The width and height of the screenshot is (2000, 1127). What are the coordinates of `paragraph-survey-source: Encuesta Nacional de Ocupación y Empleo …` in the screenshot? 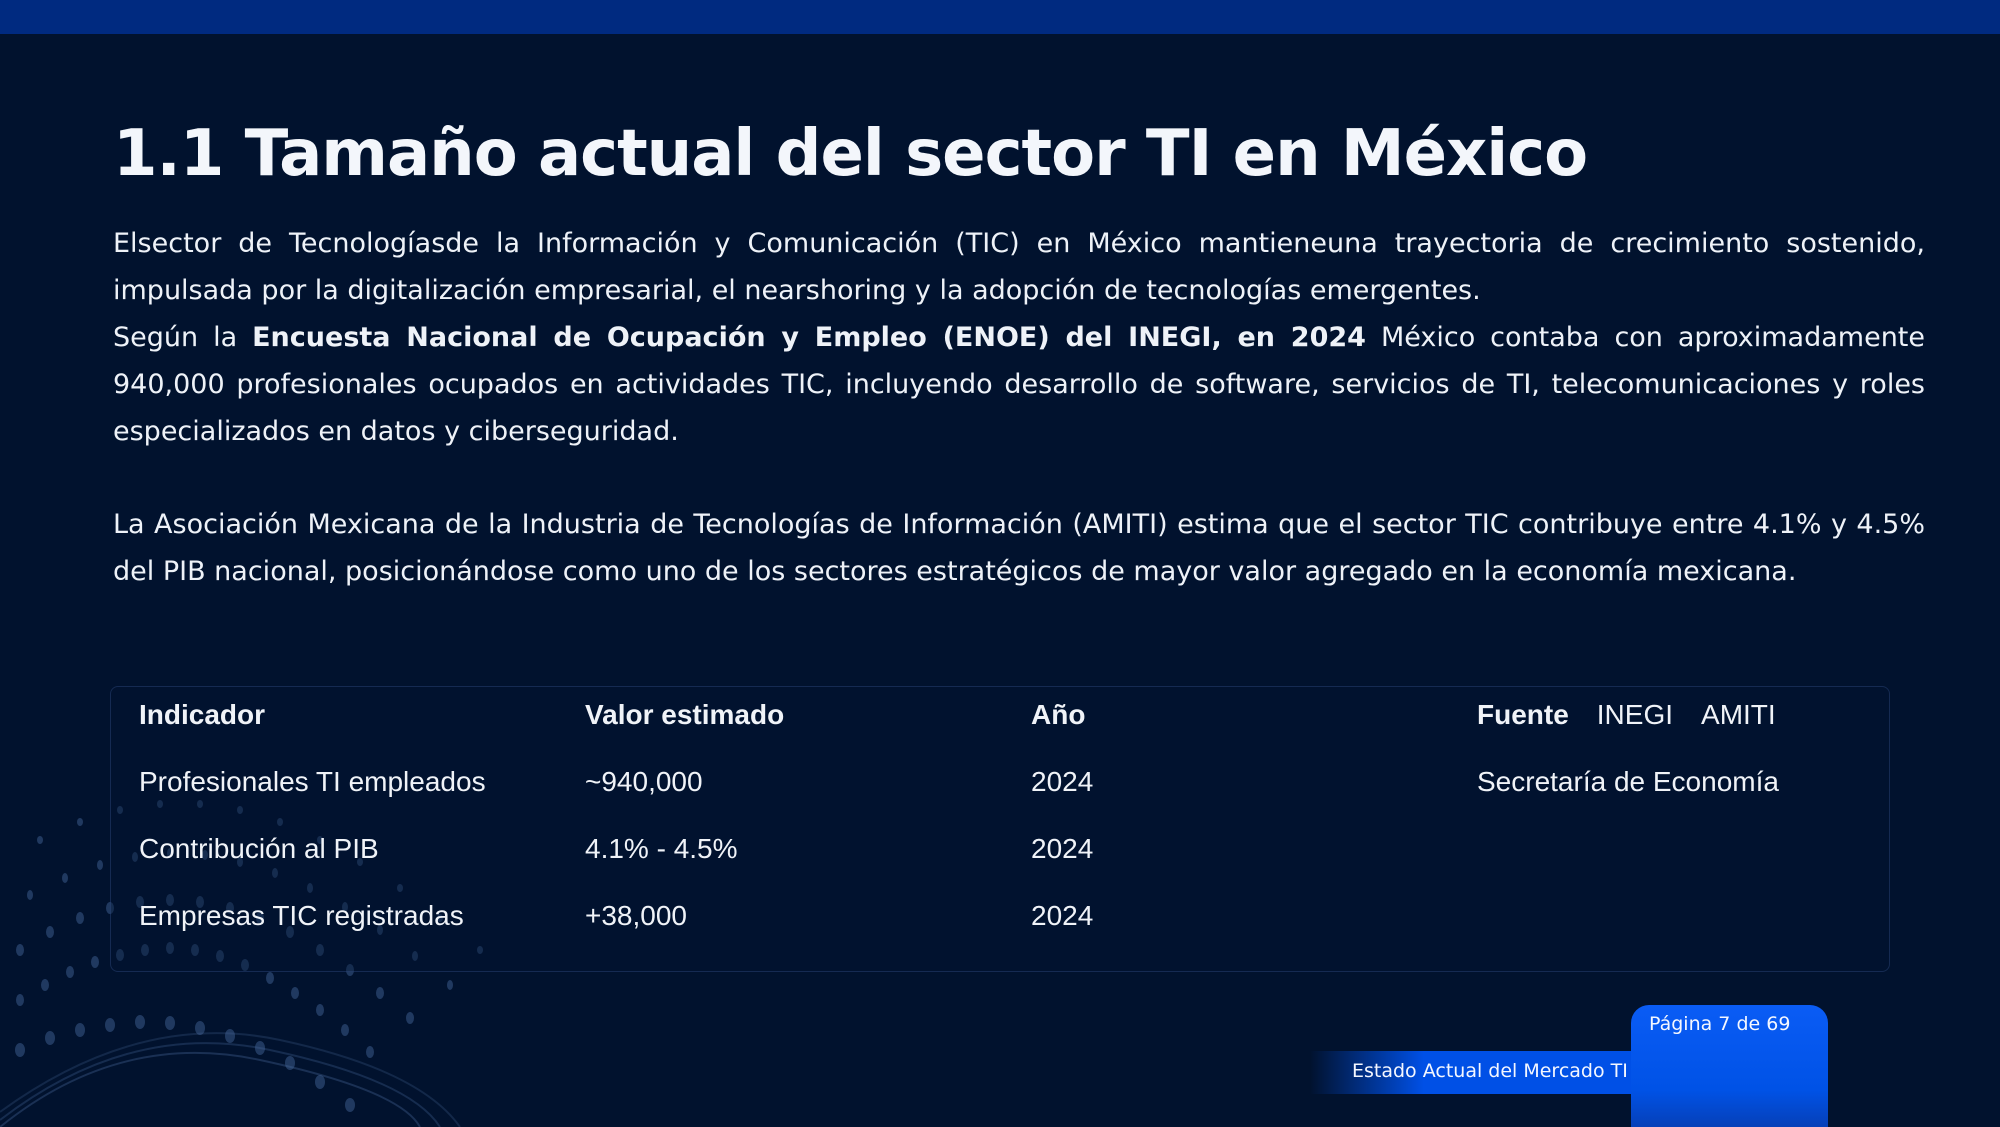 It's located at (809, 337).